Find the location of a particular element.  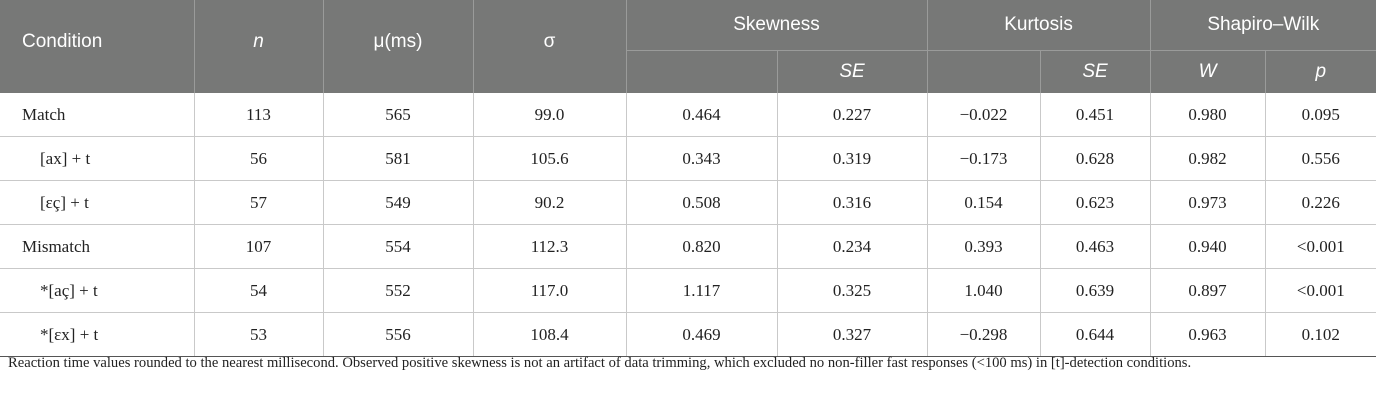

cell-skewness-se: 0.234 is located at coordinates (852, 246).